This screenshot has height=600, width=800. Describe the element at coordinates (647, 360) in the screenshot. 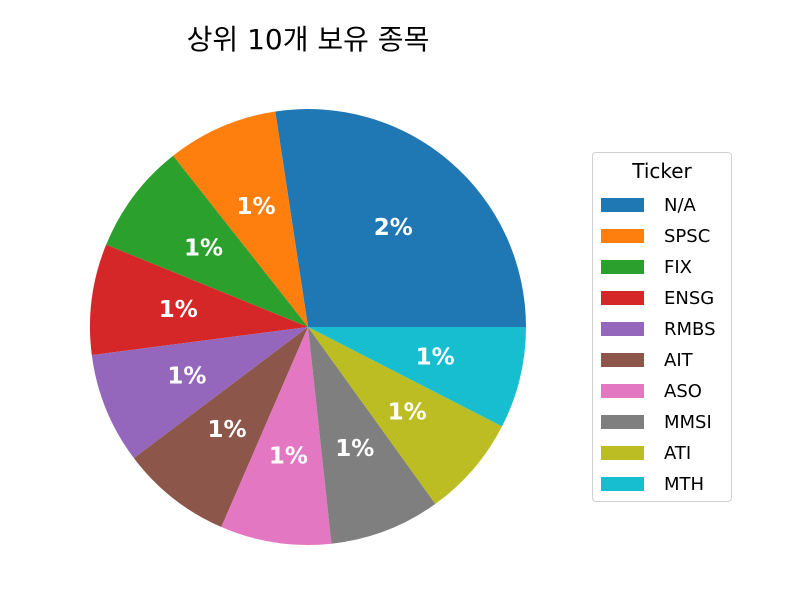

I see `legend-item: AIT` at that location.